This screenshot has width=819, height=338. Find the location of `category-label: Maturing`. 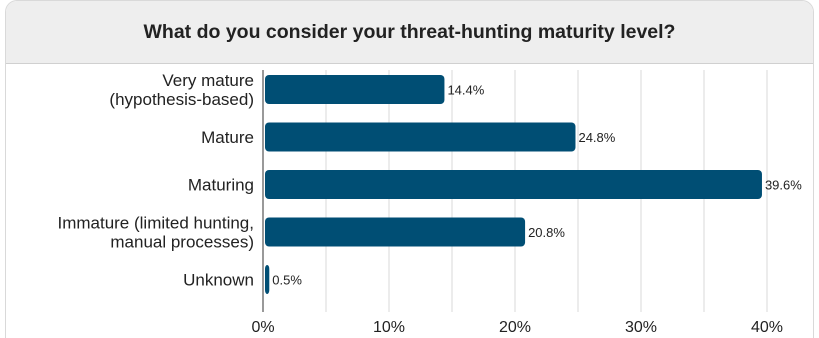

category-label: Maturing is located at coordinates (221, 185).